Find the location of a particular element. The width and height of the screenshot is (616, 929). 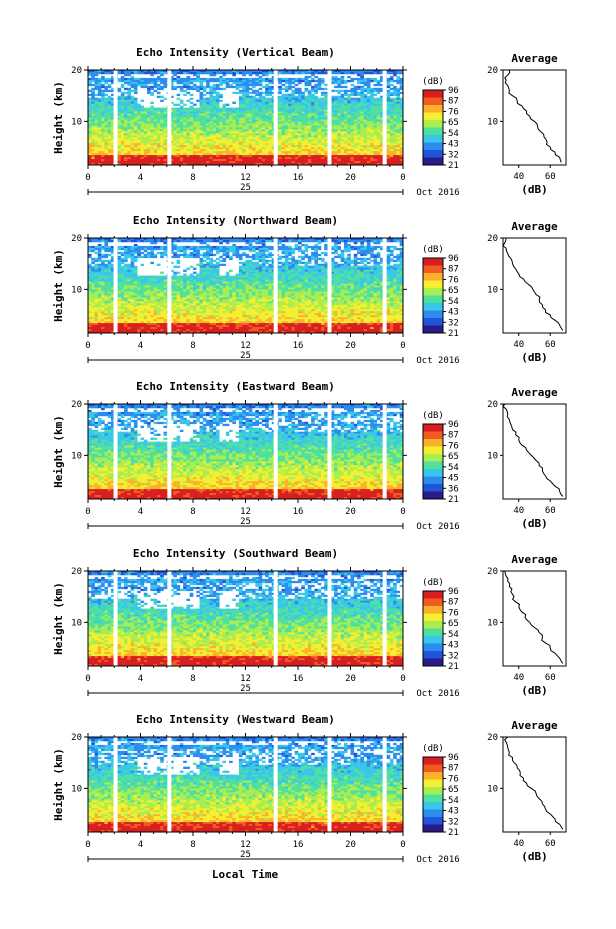

panel-title: Echo Intensity (Southward Beam) is located at coordinates (235, 553).